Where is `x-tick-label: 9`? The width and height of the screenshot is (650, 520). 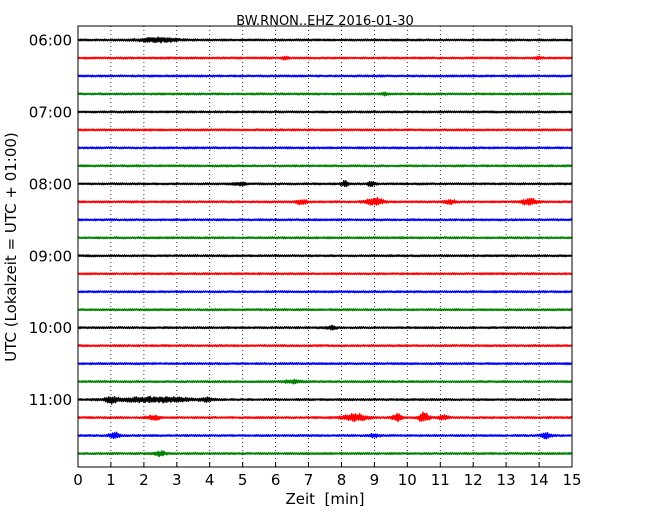 x-tick-label: 9 is located at coordinates (375, 480).